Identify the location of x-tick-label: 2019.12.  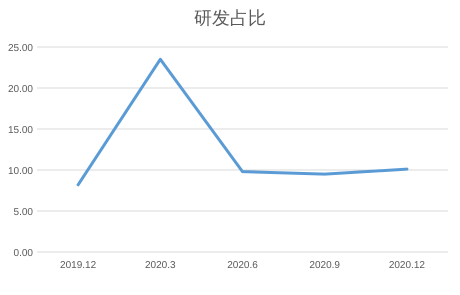
(78, 265).